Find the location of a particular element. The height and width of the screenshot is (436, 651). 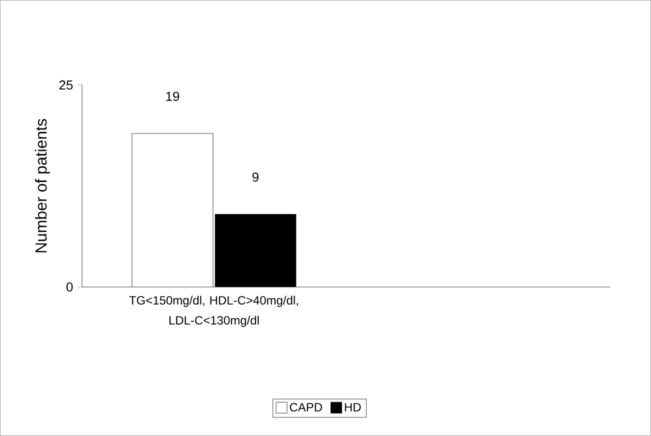

data-label: 19 is located at coordinates (173, 96).